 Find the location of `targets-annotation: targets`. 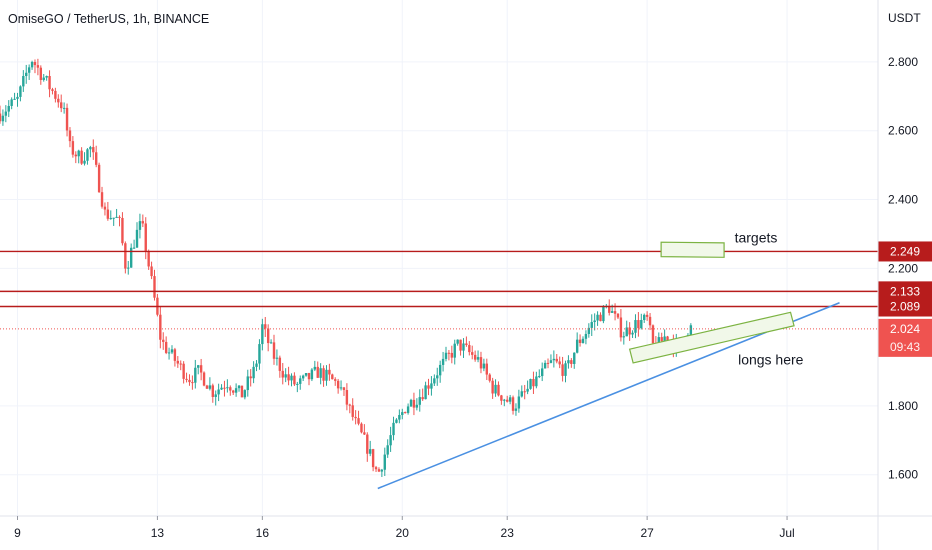

targets-annotation: targets is located at coordinates (756, 238).